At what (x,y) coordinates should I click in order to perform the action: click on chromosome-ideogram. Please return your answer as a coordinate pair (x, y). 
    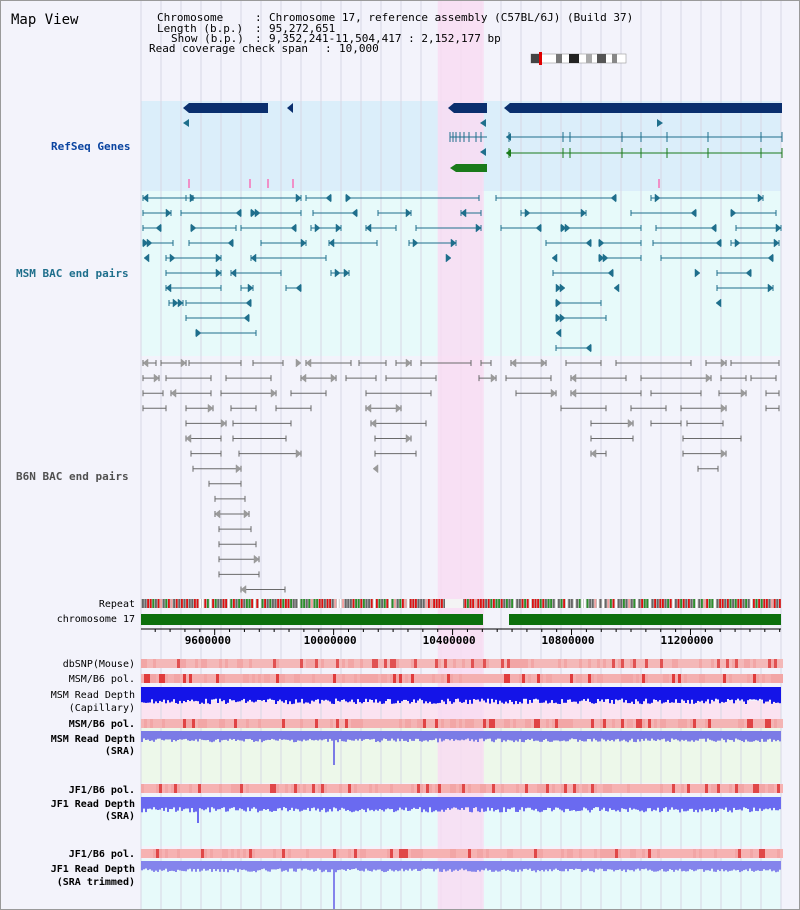
    Looking at the image, I should click on (578, 58).